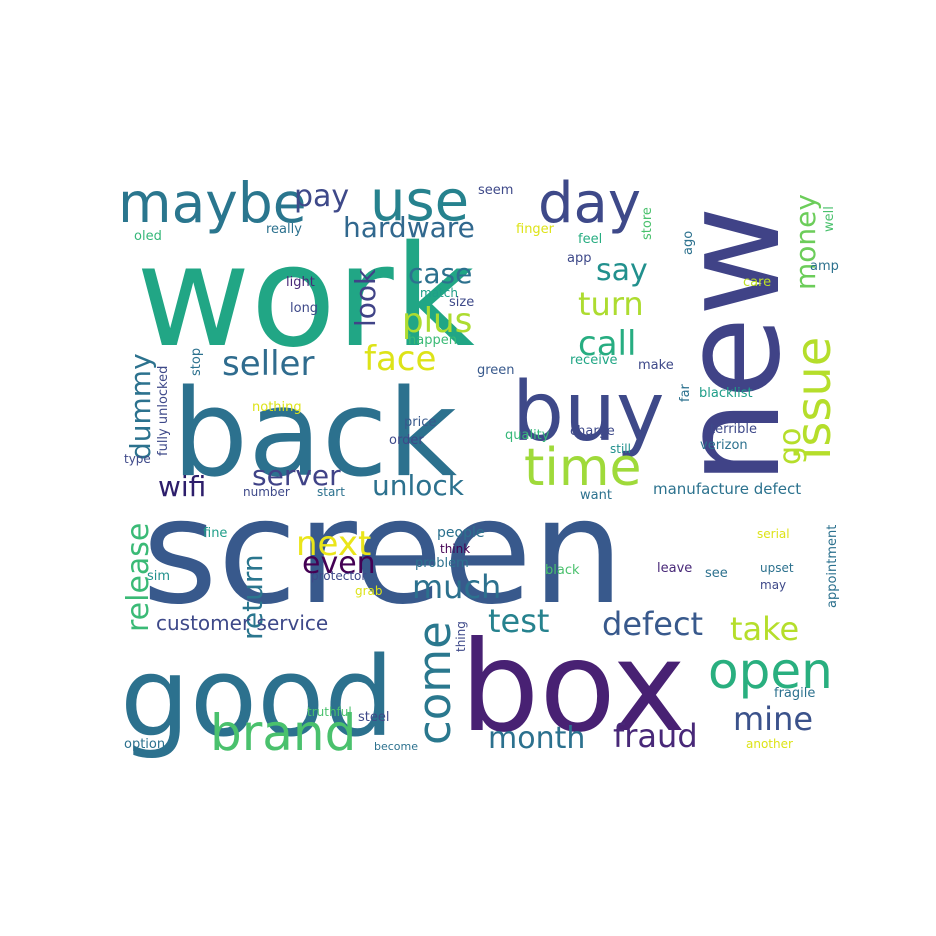  Describe the element at coordinates (305, 297) in the screenshot. I see `word-work: work` at that location.